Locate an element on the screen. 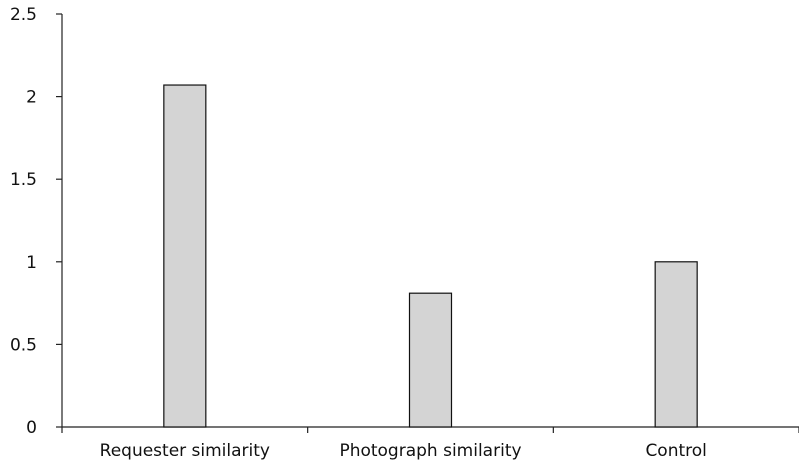  y-tick-label: 0 is located at coordinates (31, 428).